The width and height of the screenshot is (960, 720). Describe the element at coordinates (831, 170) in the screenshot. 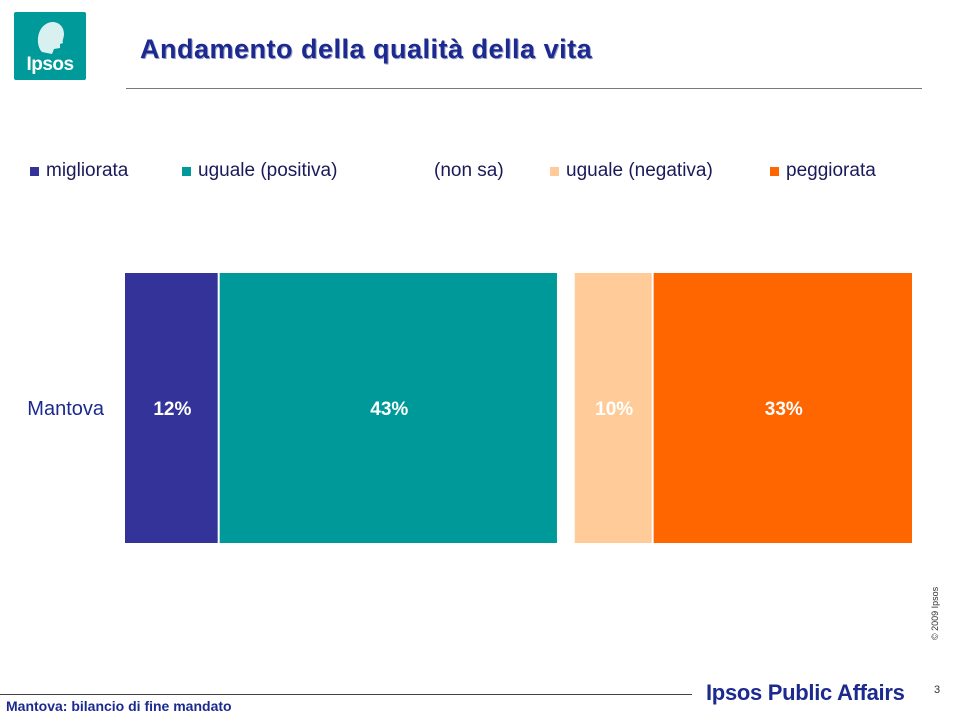

I see `legend-label: peggiorata` at that location.